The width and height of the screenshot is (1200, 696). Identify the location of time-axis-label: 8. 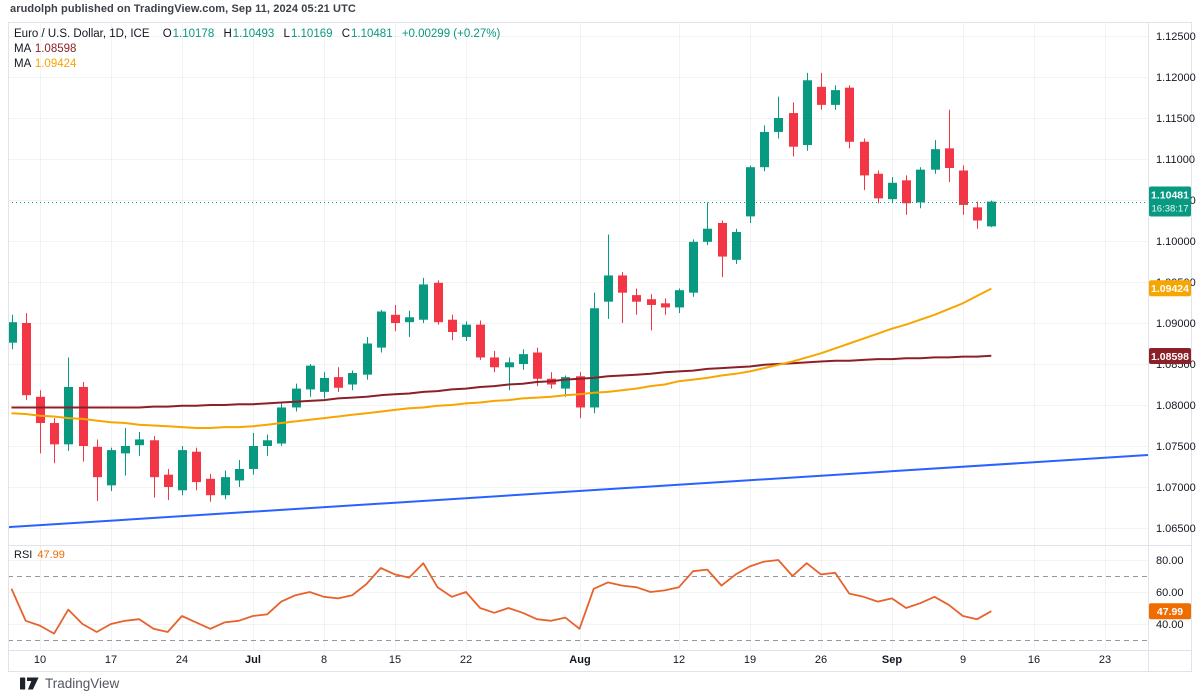
(324, 660).